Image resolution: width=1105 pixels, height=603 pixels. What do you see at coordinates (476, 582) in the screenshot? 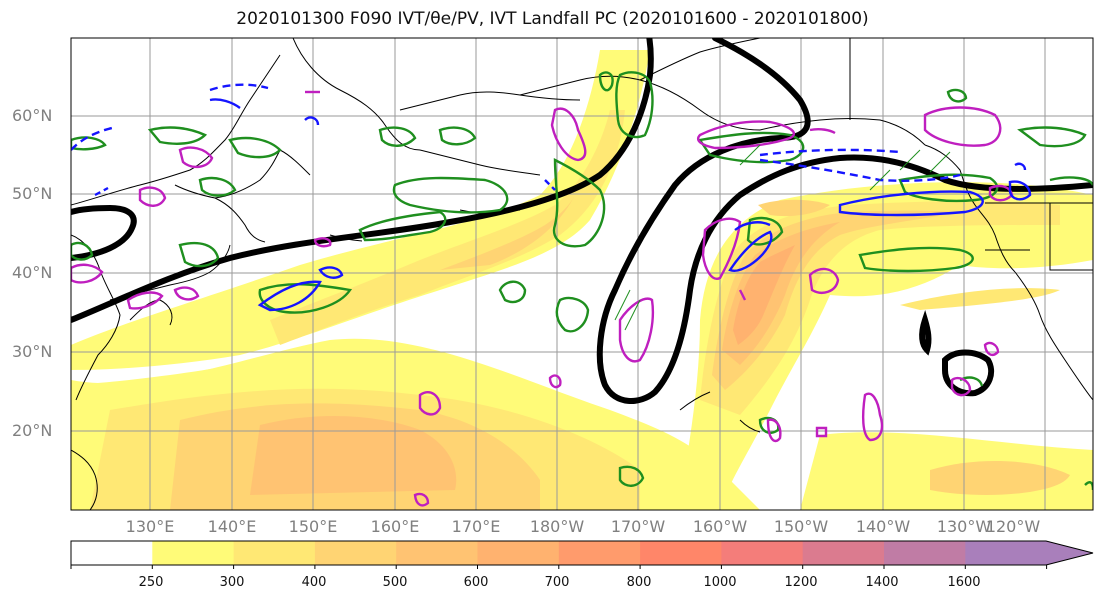
I see `colorbar-tick-label: 600` at bounding box center [476, 582].